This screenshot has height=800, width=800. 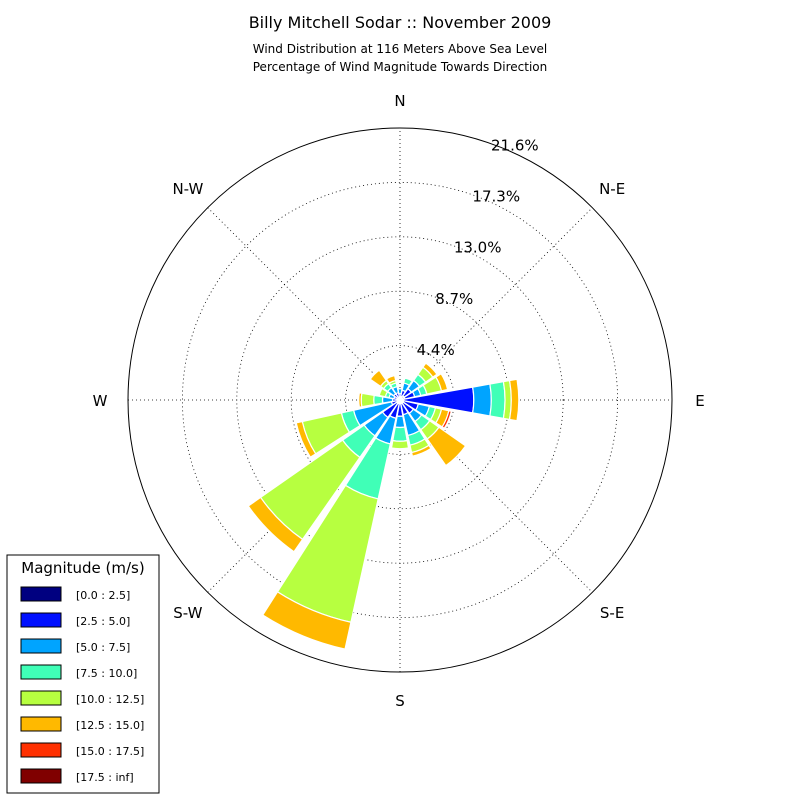 I want to click on grid-ring, so click(x=400, y=400).